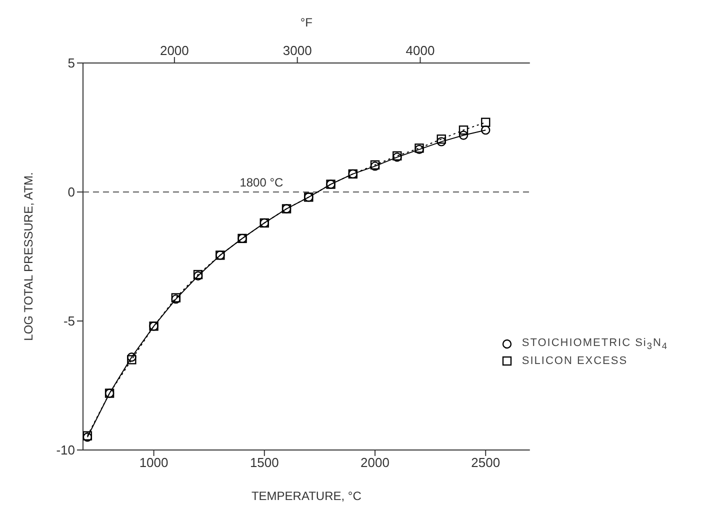 The width and height of the screenshot is (710, 523). What do you see at coordinates (575, 361) in the screenshot?
I see `legend-label: SILICON EXCESS` at bounding box center [575, 361].